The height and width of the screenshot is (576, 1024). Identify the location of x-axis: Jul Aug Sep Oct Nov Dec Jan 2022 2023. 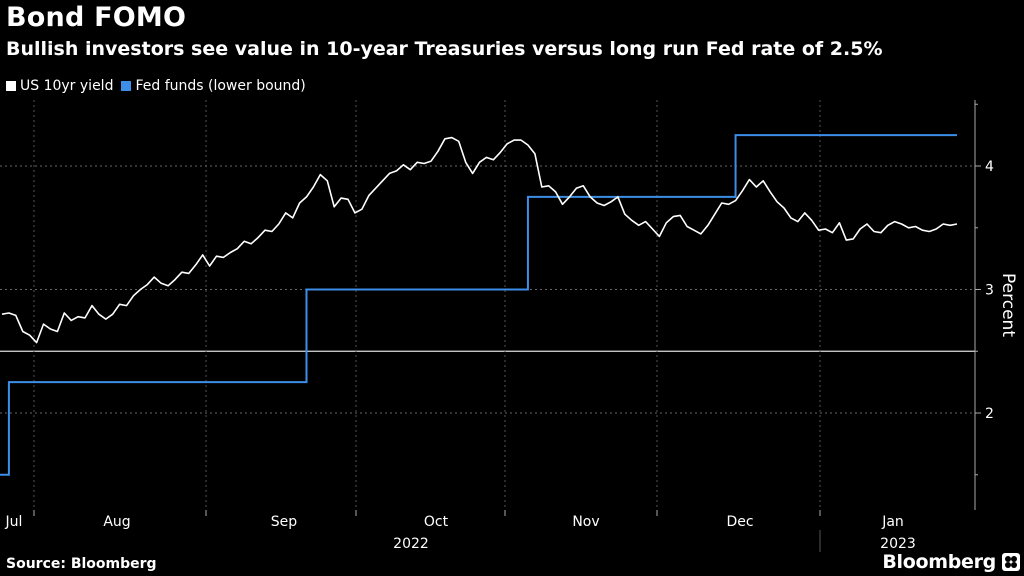
(460, 531).